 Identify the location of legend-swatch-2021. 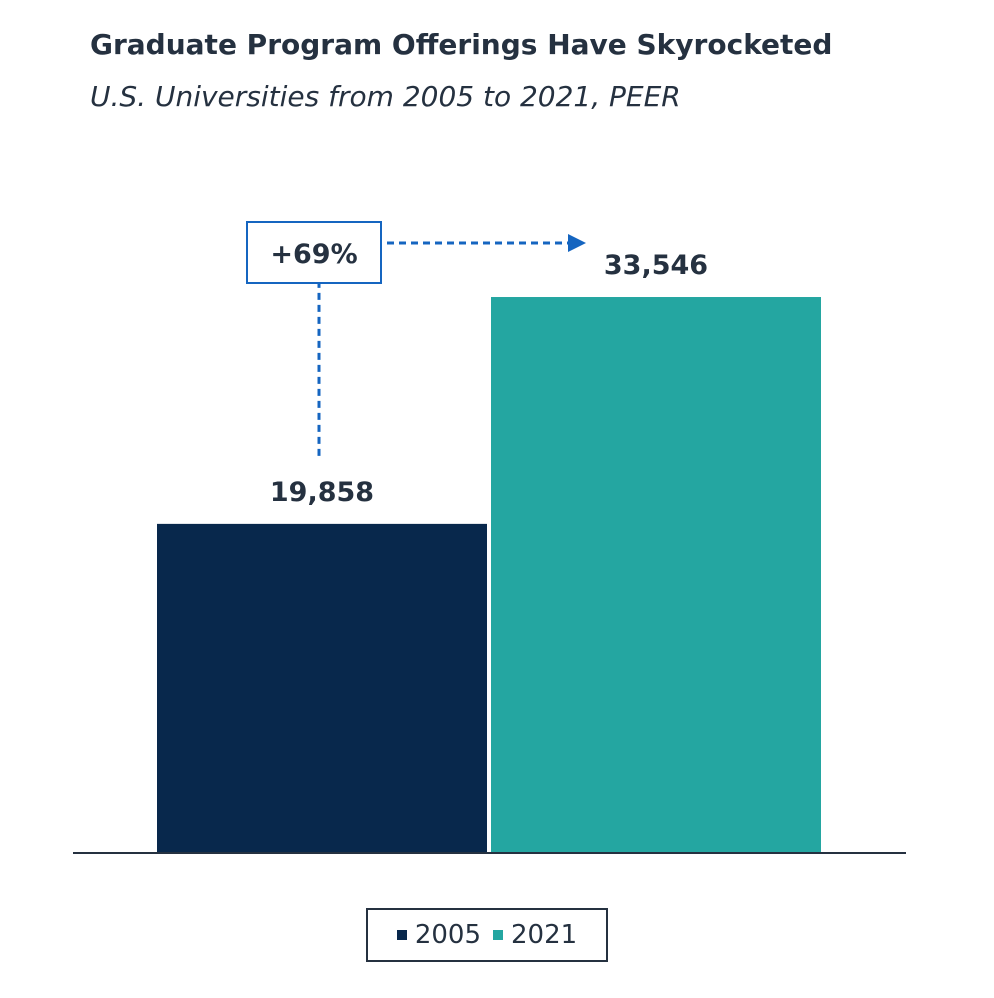
(498, 935).